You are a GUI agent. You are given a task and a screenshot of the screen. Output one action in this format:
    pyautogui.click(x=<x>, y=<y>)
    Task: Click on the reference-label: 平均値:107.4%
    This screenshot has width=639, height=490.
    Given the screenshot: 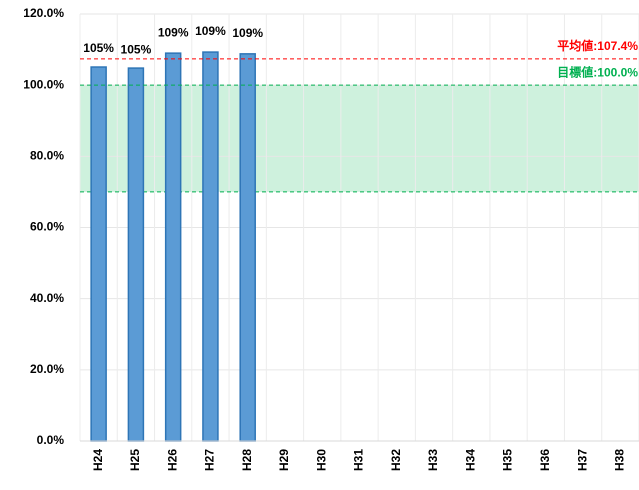 What is the action you would take?
    pyautogui.click(x=597, y=45)
    